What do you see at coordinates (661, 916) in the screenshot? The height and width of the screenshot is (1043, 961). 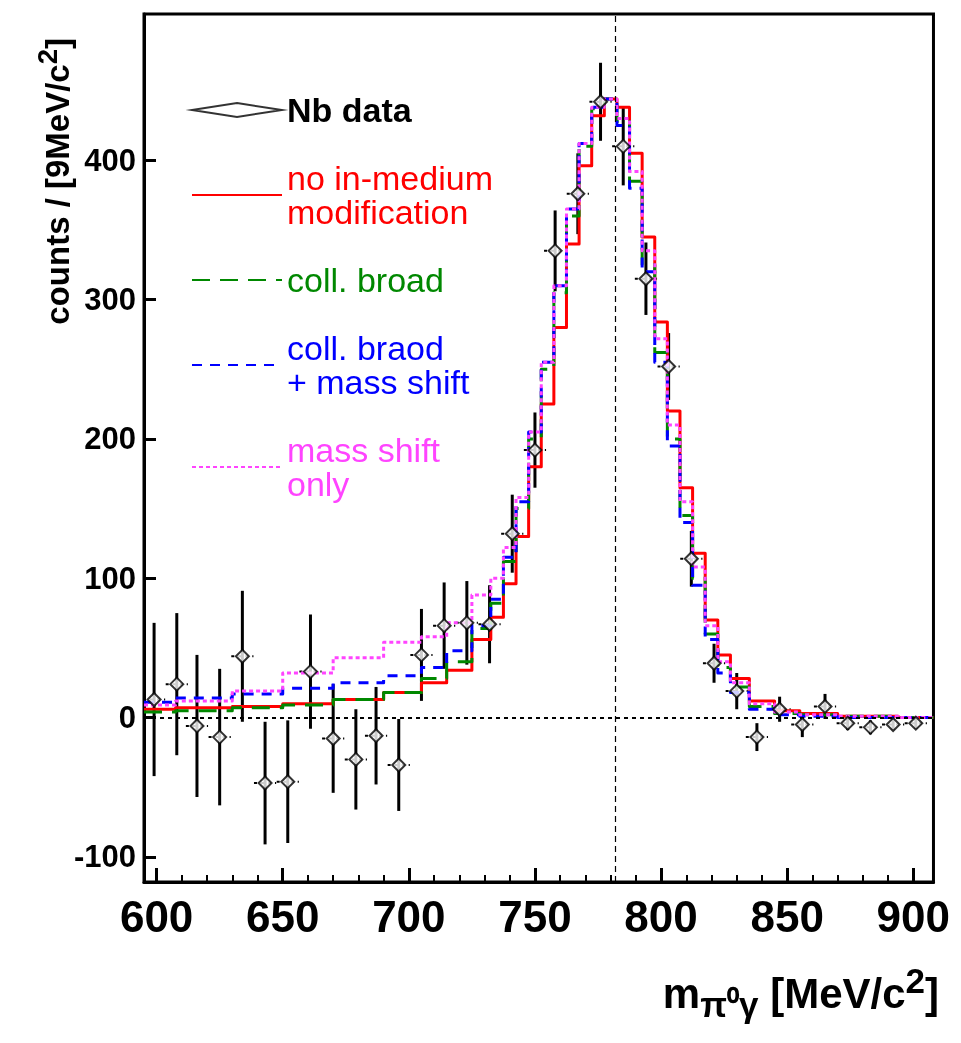 I see `x-tick-label: 800` at bounding box center [661, 916].